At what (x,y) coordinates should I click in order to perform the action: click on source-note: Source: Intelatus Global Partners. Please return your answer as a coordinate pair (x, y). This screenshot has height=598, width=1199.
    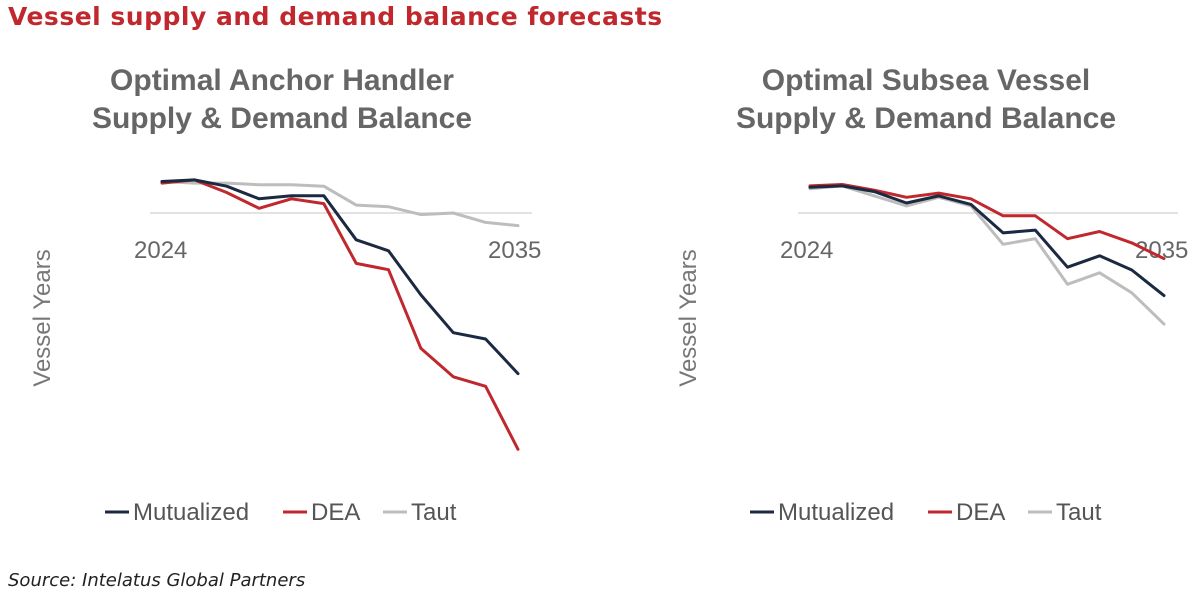
    Looking at the image, I should click on (157, 580).